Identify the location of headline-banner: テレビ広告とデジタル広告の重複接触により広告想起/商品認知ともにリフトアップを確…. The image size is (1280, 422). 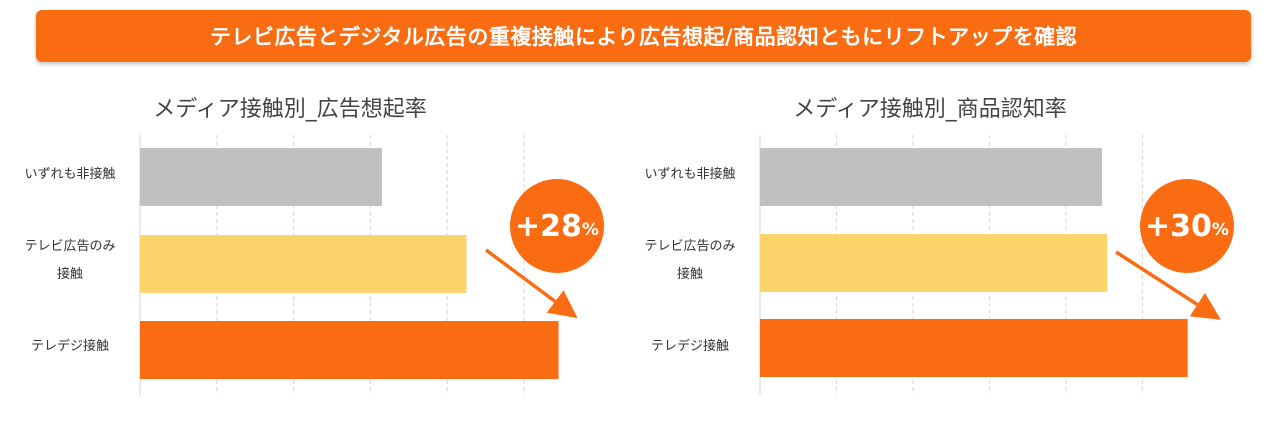
(643, 36).